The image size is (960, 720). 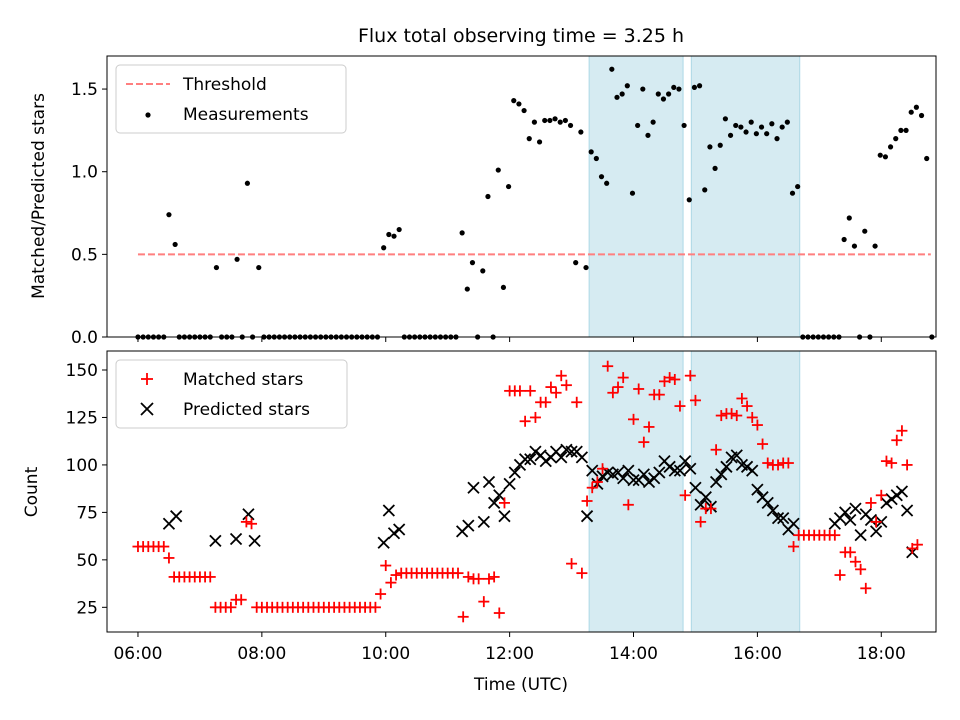 I want to click on figure-title: Flux total observing time = 3.25 h, so click(x=521, y=36).